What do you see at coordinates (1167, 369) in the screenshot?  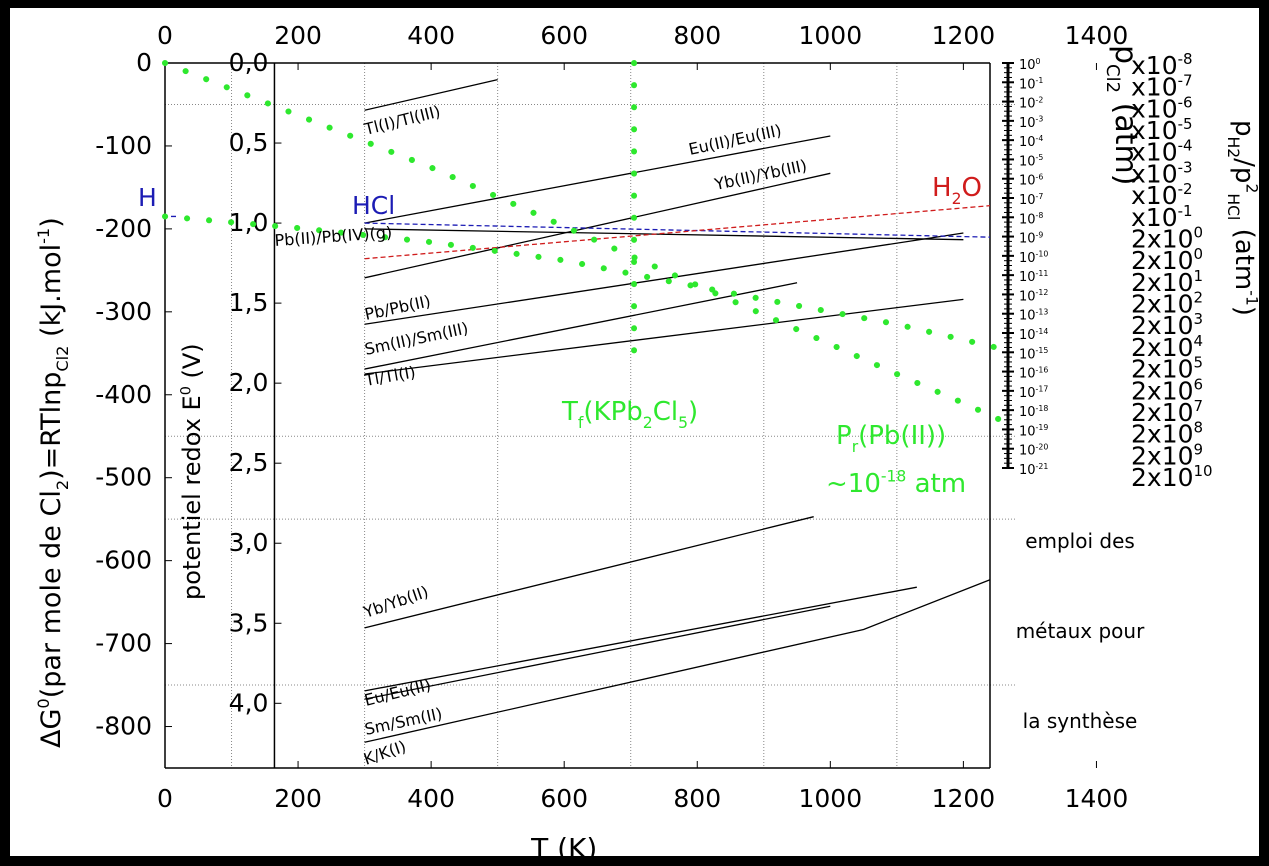 I see `ratio-tick-label: 2x10⁵` at bounding box center [1167, 369].